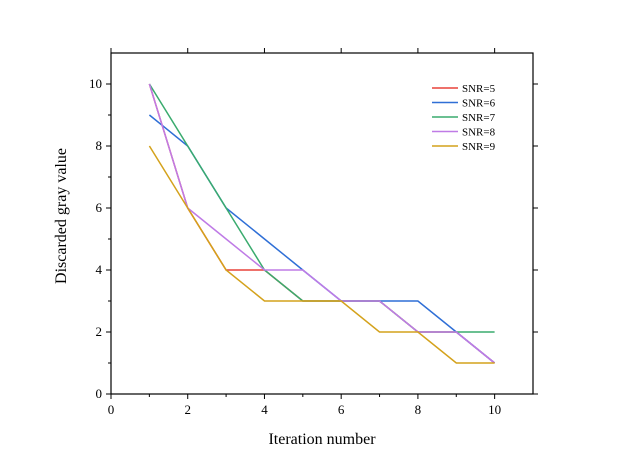 The width and height of the screenshot is (620, 473). Describe the element at coordinates (99, 145) in the screenshot. I see `y-tick-label: 8` at that location.